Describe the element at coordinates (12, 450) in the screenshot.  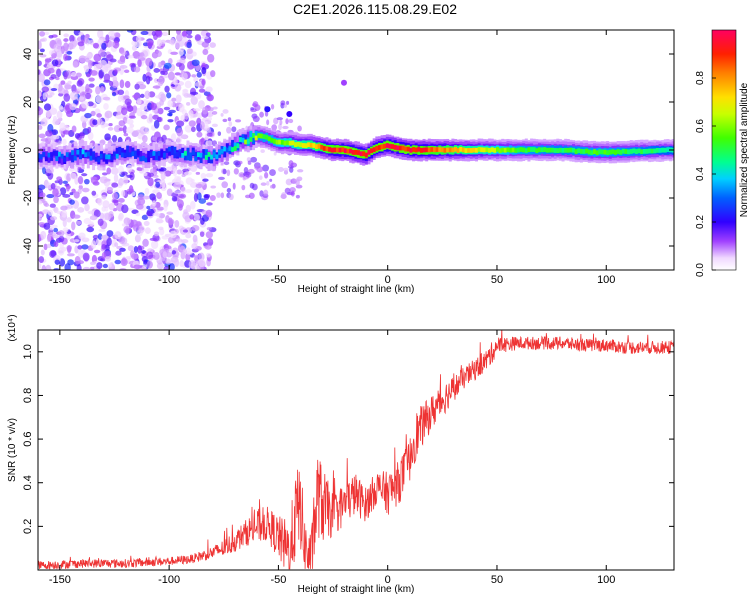
I see `snr-y-label: SNR (10 * v/v)` at that location.